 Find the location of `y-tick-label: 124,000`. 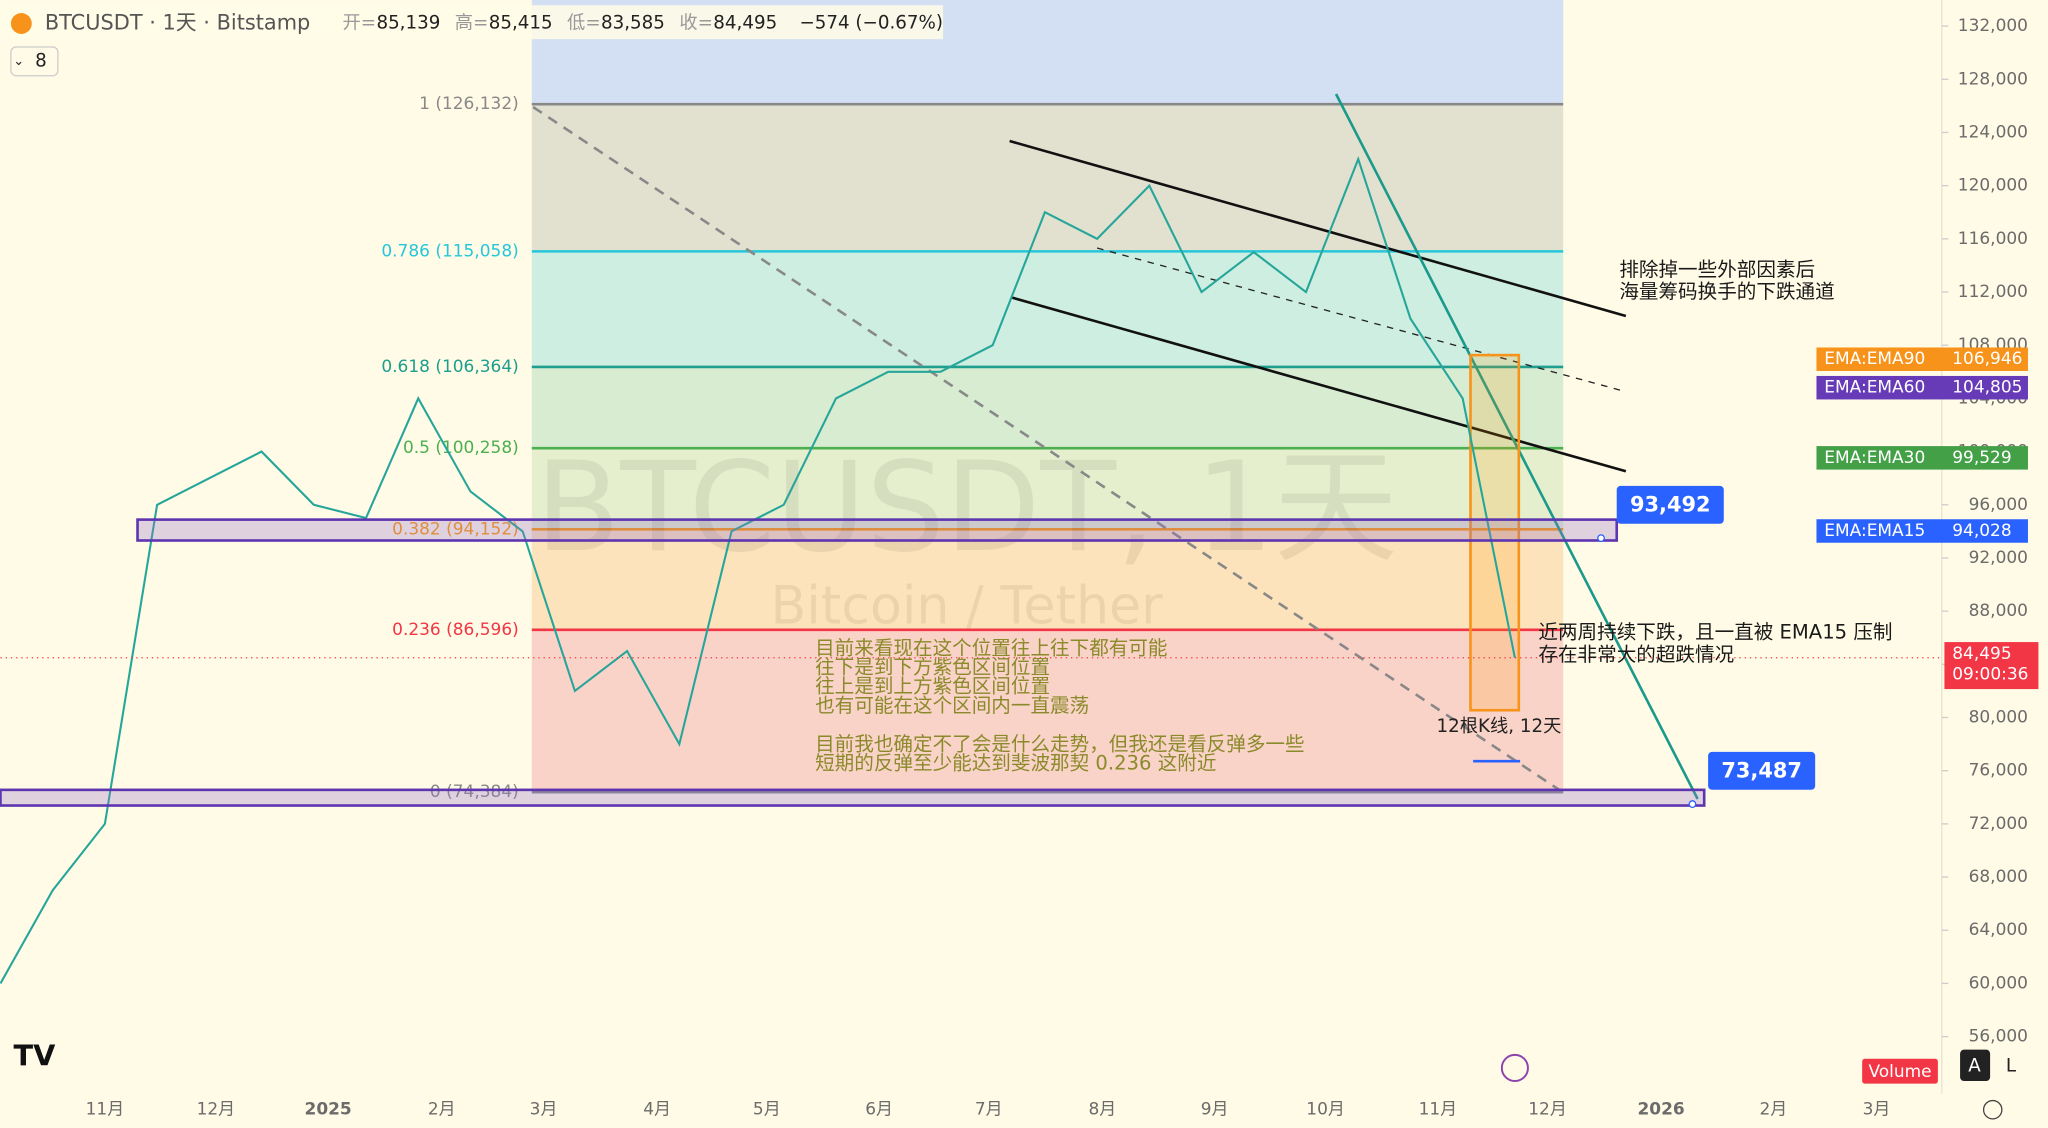

y-tick-label: 124,000 is located at coordinates (1993, 132).